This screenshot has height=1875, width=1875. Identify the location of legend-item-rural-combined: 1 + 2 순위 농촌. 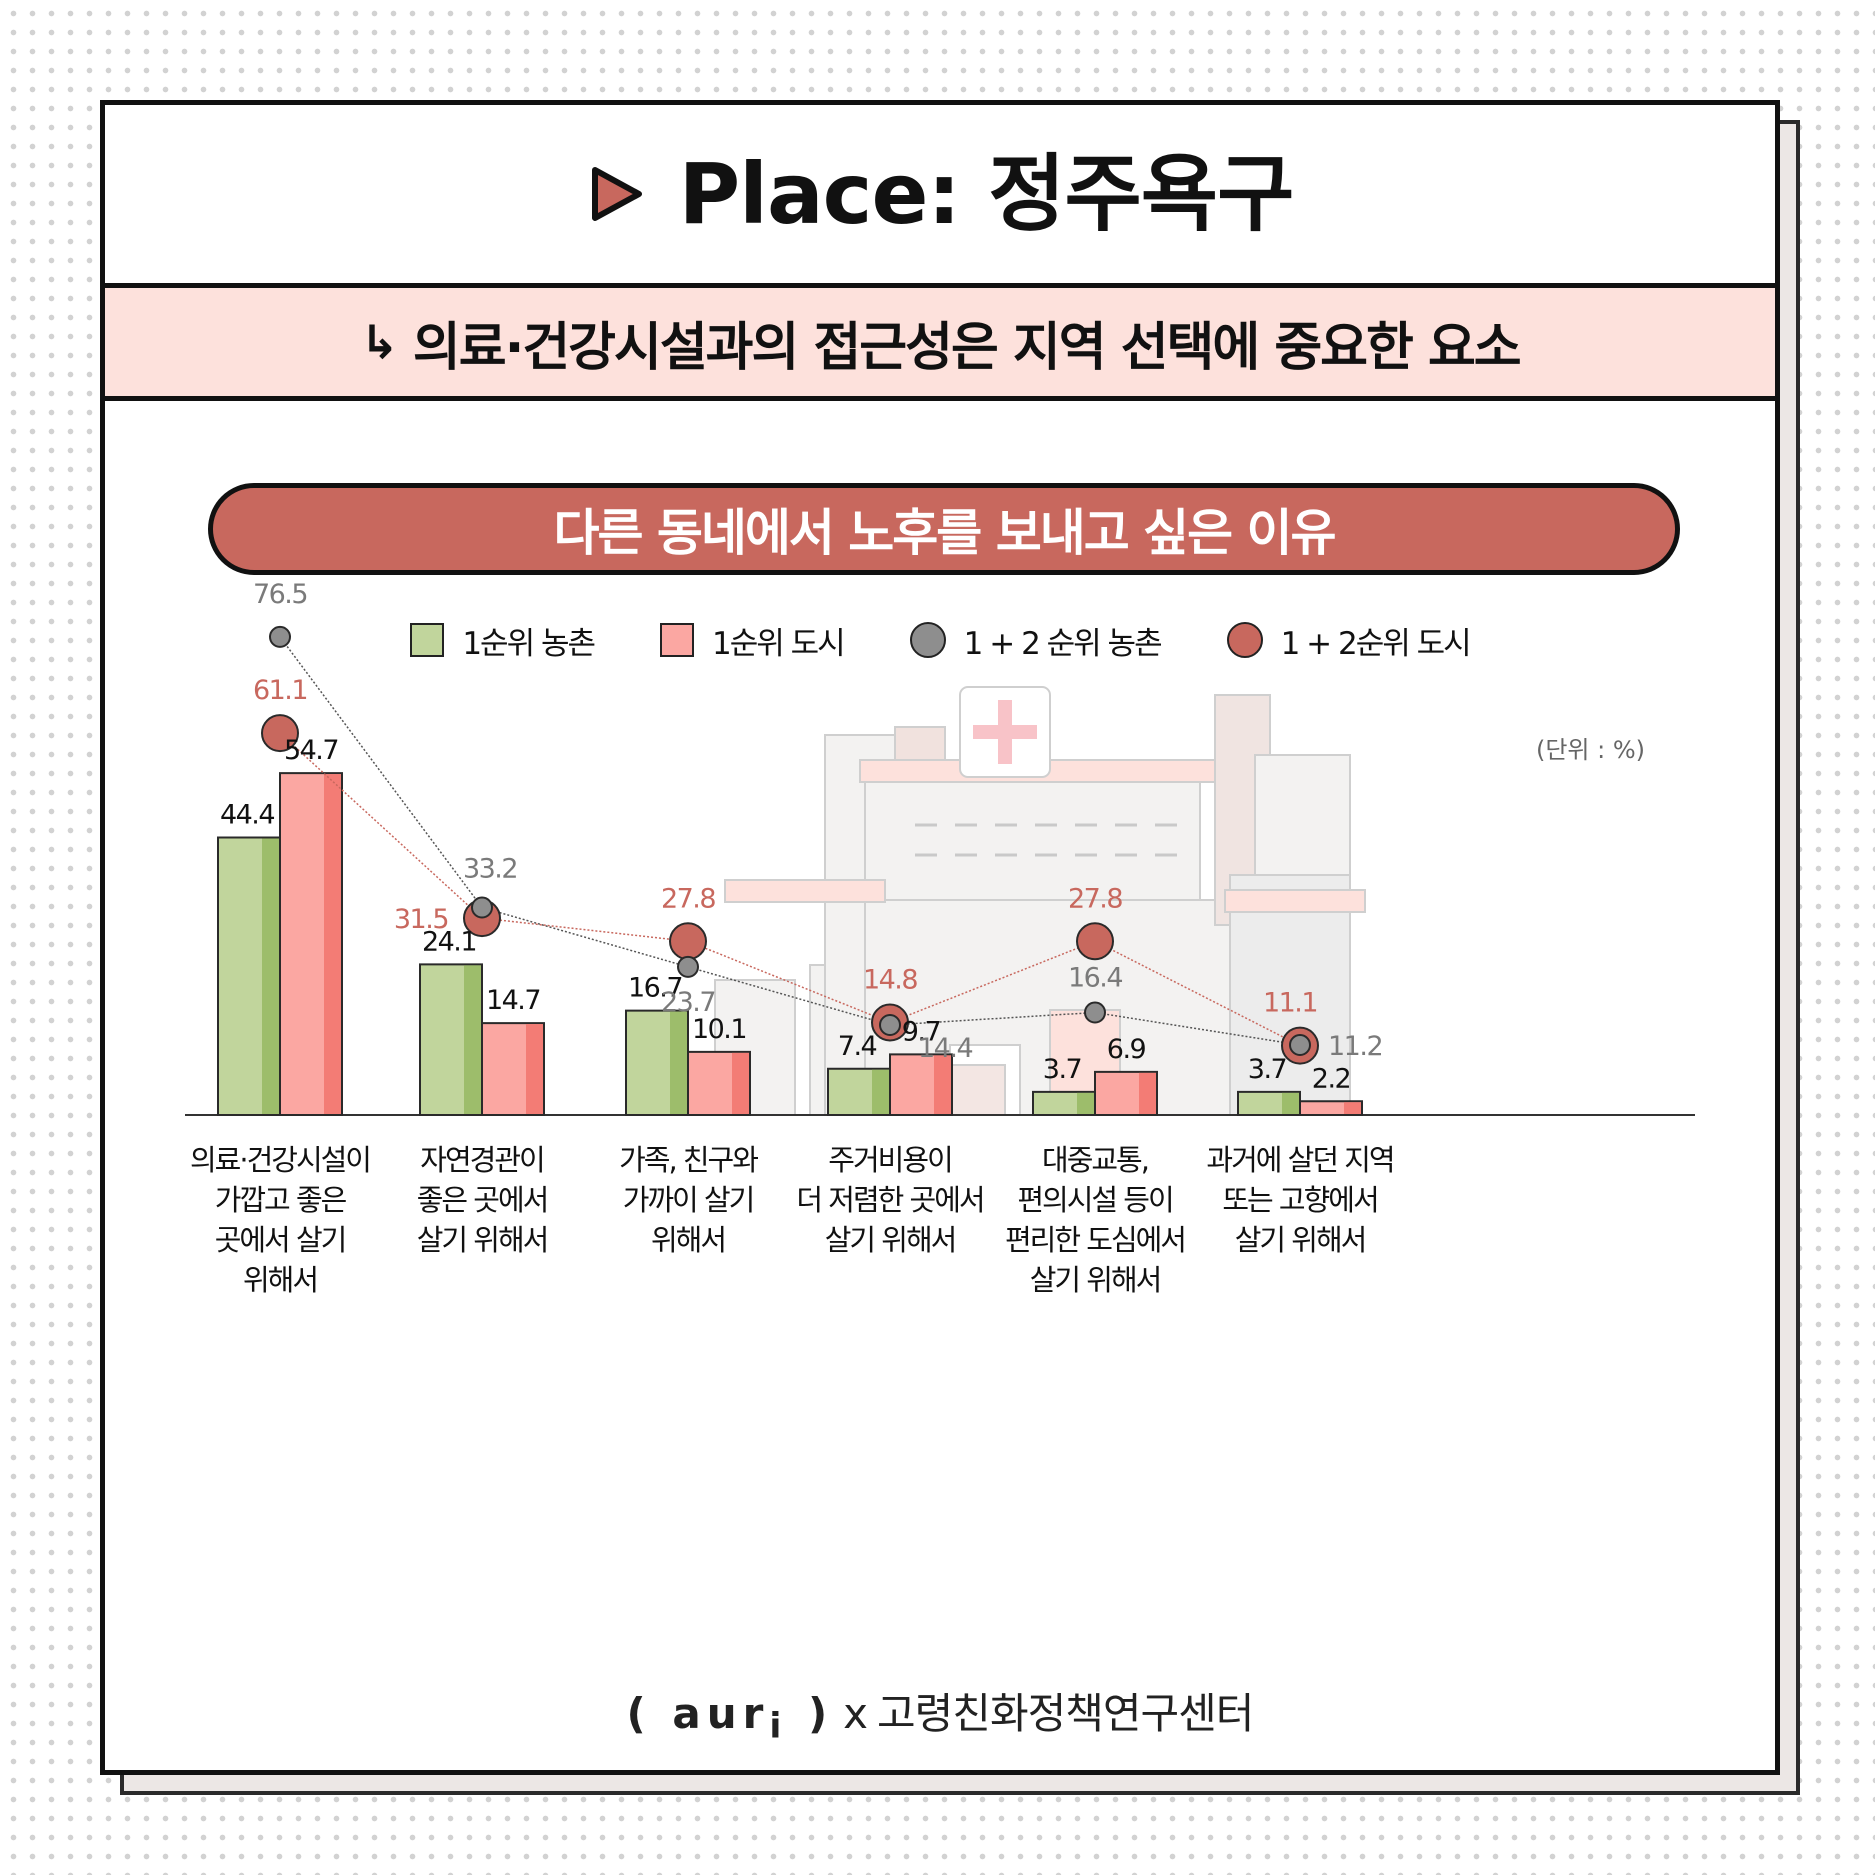
(1036, 640).